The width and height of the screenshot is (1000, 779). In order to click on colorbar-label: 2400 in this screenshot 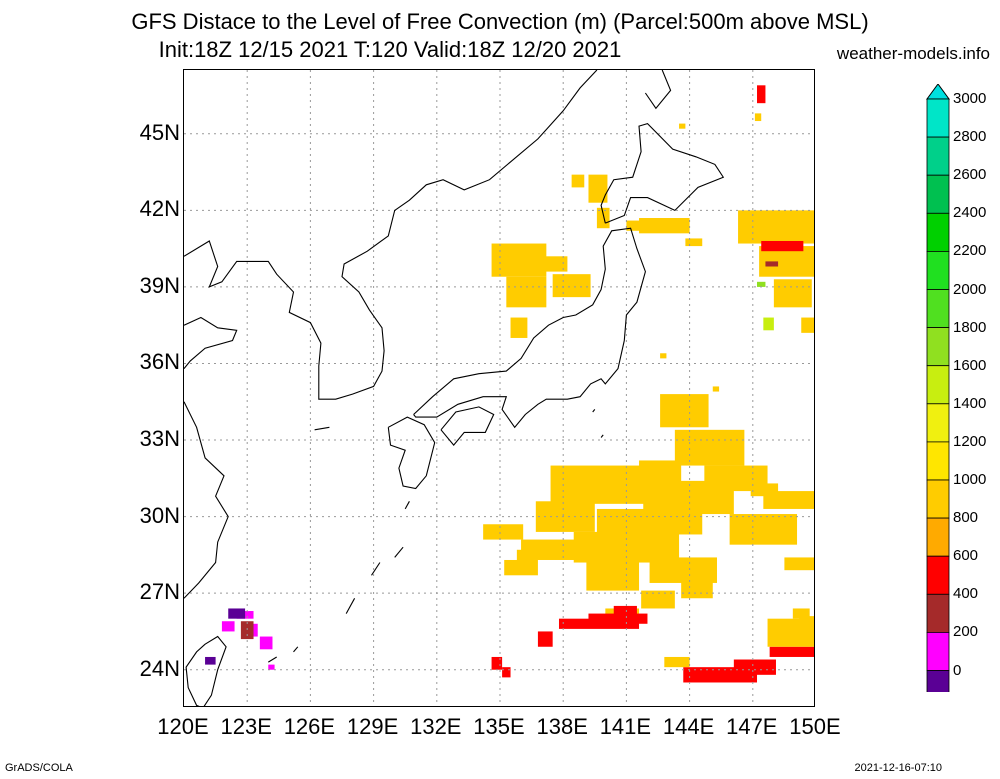, I will do `click(970, 213)`.